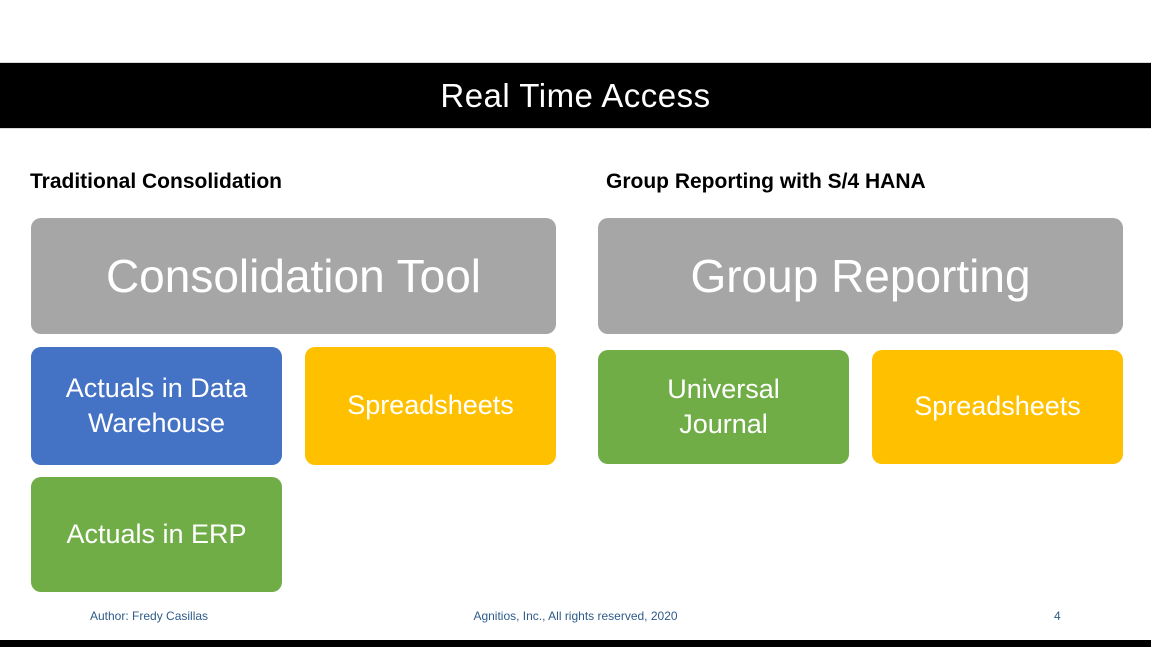 The width and height of the screenshot is (1151, 647). I want to click on actuals-data-warehouse-label: Actuals in Data Warehouse, so click(156, 405).